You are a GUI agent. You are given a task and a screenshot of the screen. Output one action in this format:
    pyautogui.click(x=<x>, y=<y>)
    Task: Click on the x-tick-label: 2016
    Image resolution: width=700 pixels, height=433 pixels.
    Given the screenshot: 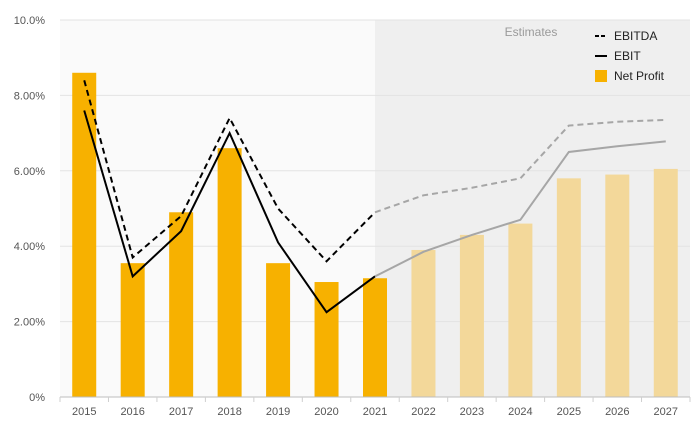 What is the action you would take?
    pyautogui.click(x=132, y=412)
    